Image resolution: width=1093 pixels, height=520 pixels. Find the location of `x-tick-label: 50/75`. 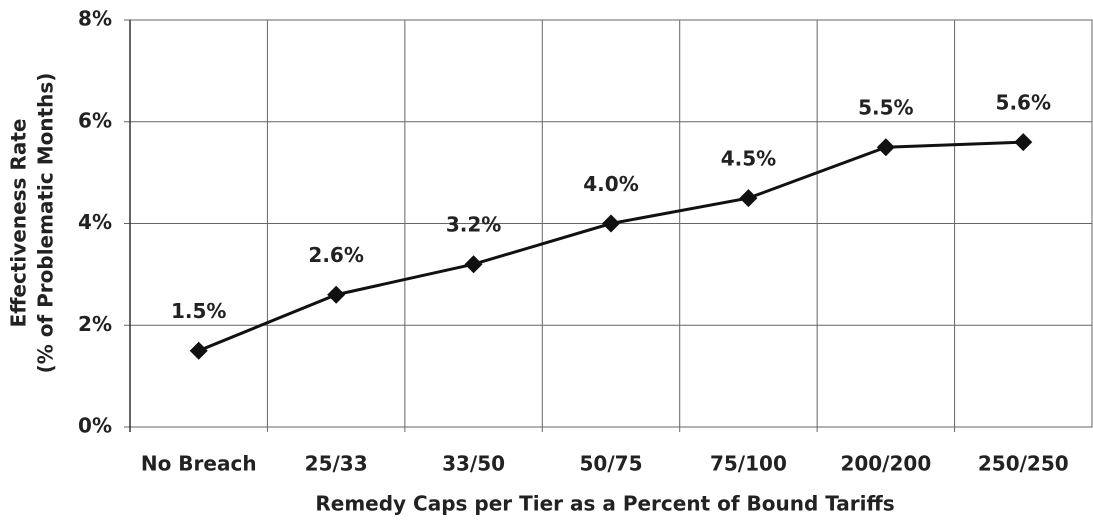

x-tick-label: 50/75 is located at coordinates (611, 464).